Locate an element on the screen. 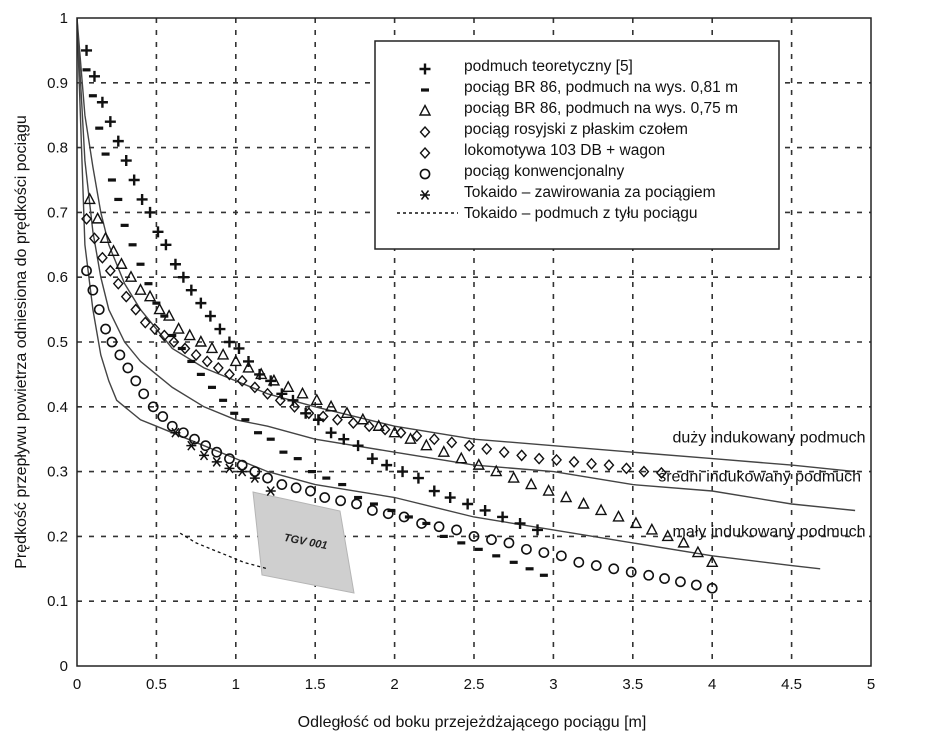  curve-annotation: średni indukowany podmuch is located at coordinates (759, 476).